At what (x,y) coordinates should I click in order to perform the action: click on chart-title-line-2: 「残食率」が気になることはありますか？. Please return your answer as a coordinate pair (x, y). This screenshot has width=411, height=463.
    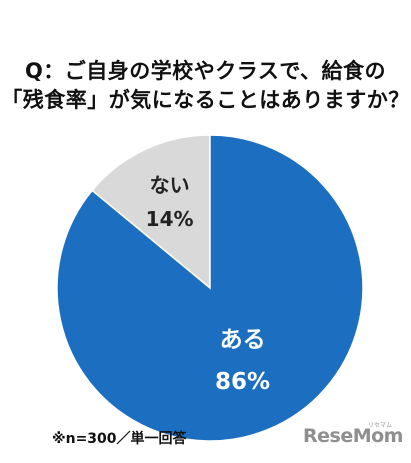
    Looking at the image, I should click on (205, 100).